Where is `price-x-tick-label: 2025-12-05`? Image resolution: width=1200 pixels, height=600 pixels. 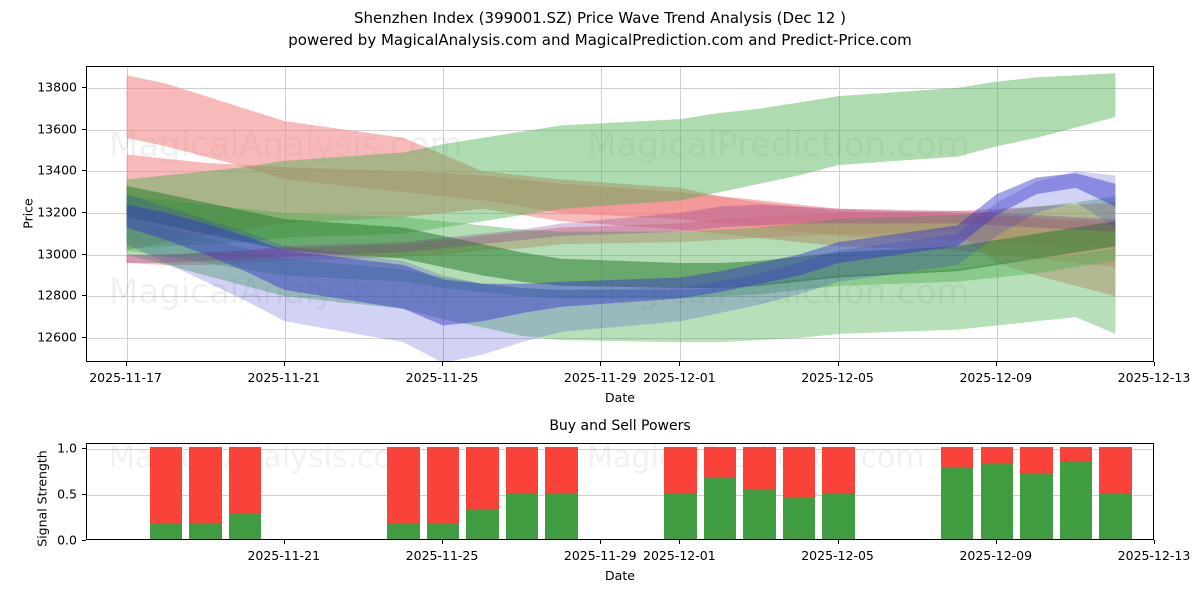
price-x-tick-label: 2025-12-05 is located at coordinates (837, 377).